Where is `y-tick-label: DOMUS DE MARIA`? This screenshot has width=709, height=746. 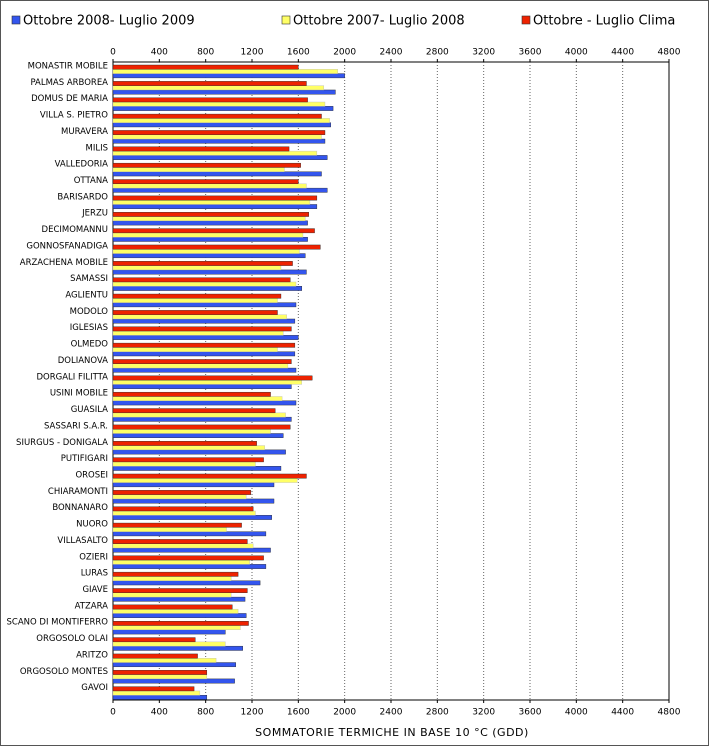 y-tick-label: DOMUS DE MARIA is located at coordinates (69, 99).